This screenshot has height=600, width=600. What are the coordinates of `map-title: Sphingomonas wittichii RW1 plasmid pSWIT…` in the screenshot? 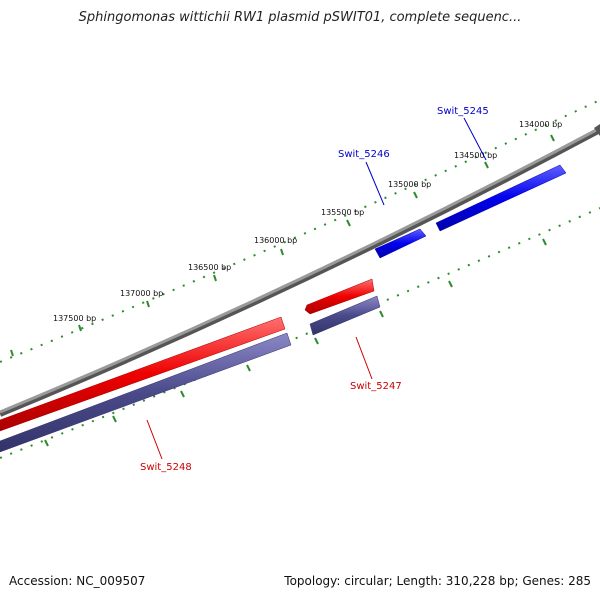 It's located at (300, 17).